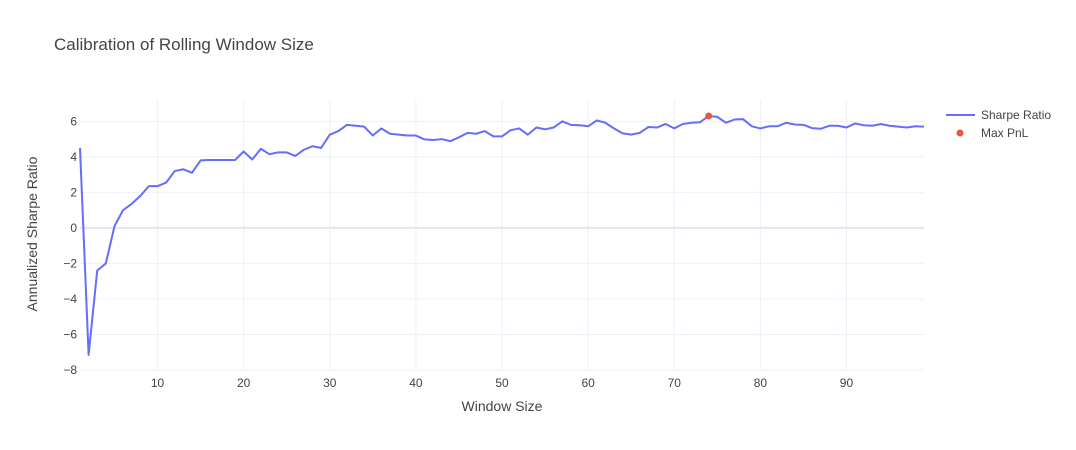 The width and height of the screenshot is (1076, 450). What do you see at coordinates (158, 383) in the screenshot?
I see `x-tick-label: 10` at bounding box center [158, 383].